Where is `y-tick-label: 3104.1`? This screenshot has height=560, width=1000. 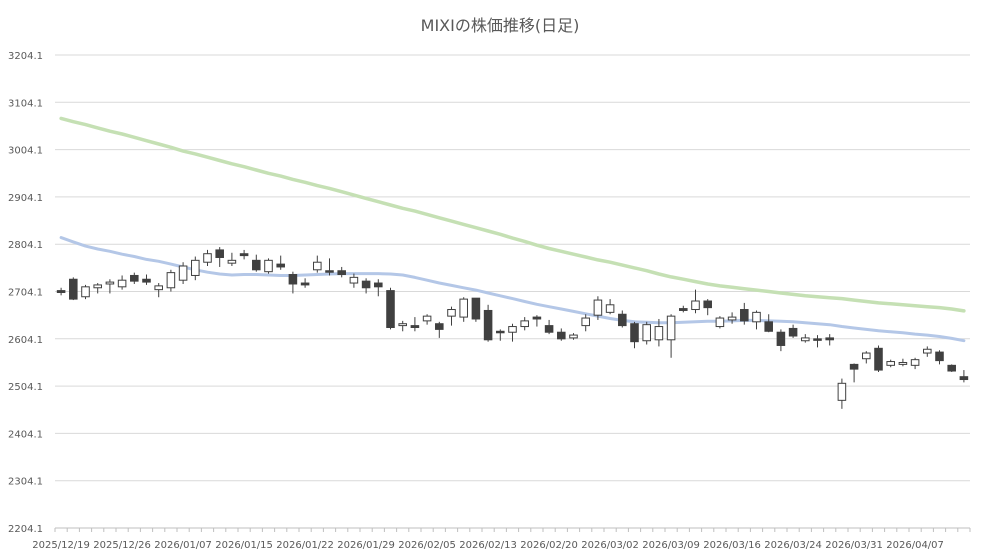
y-tick-label: 3104.1 is located at coordinates (25, 103).